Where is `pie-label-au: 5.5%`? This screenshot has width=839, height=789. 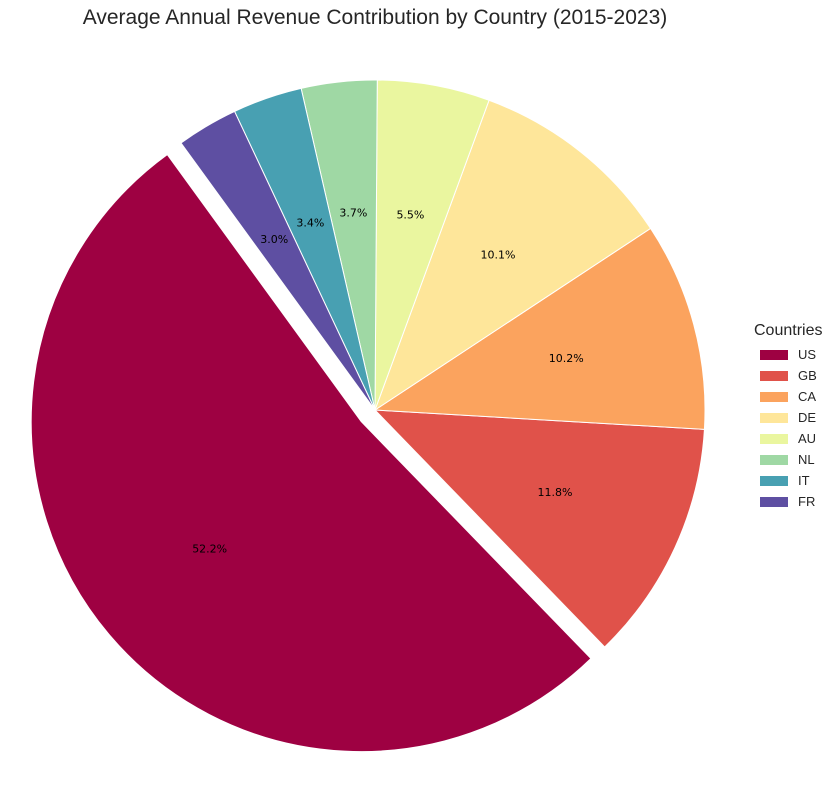 pie-label-au: 5.5% is located at coordinates (410, 215).